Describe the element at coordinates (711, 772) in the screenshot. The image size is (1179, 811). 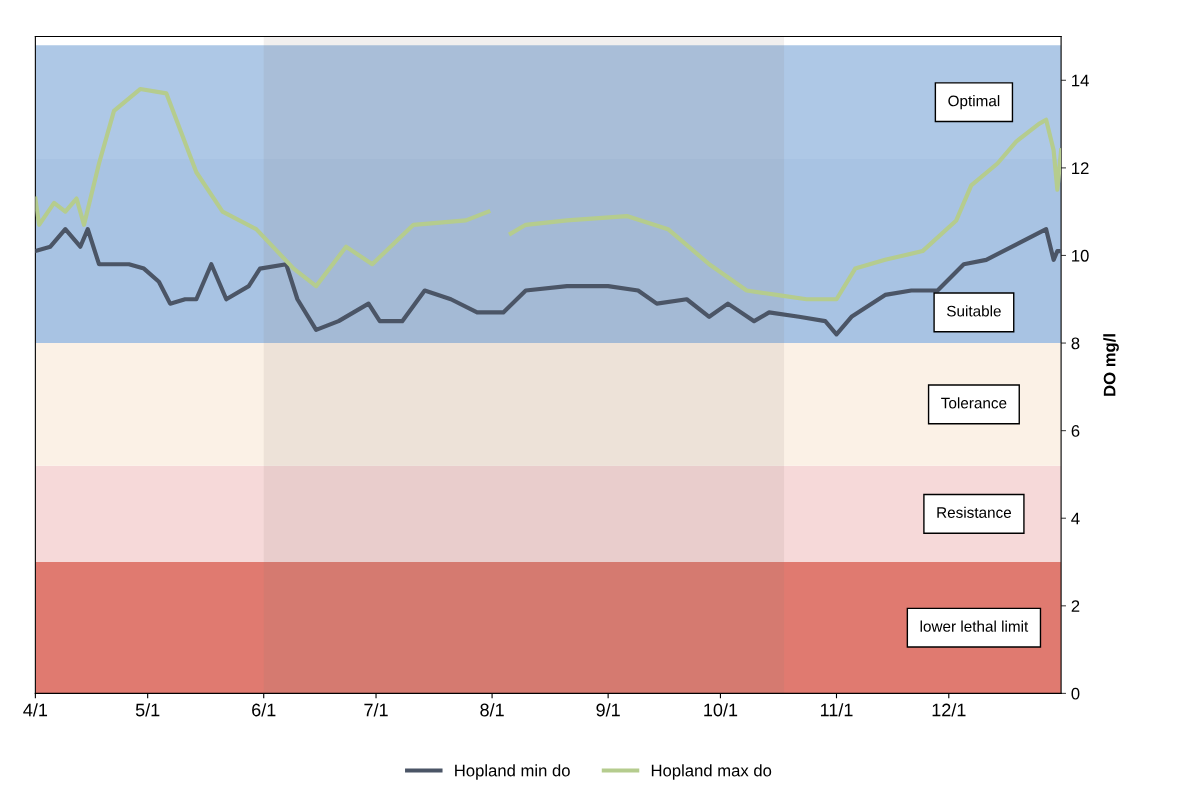
I see `legend-label: Hopland max do` at that location.